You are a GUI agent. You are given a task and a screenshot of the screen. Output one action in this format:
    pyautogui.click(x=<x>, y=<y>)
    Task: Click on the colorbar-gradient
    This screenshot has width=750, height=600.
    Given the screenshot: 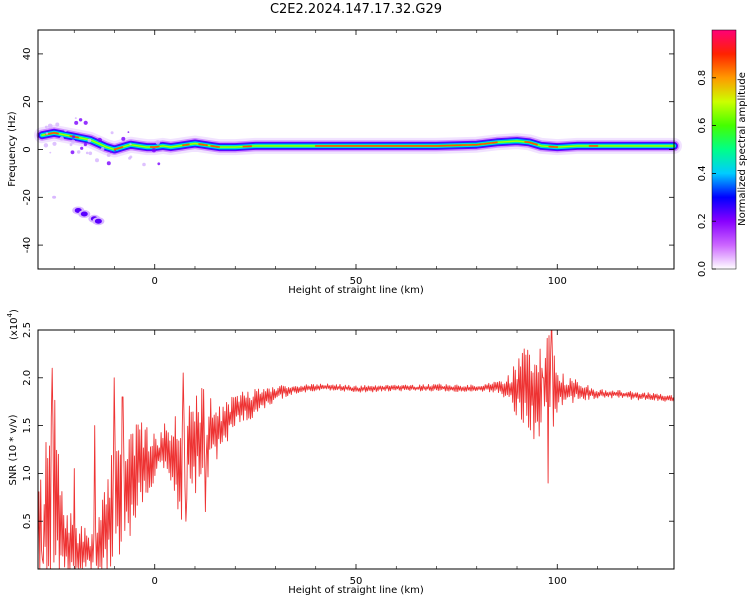 What is the action you would take?
    pyautogui.click(x=724, y=149)
    